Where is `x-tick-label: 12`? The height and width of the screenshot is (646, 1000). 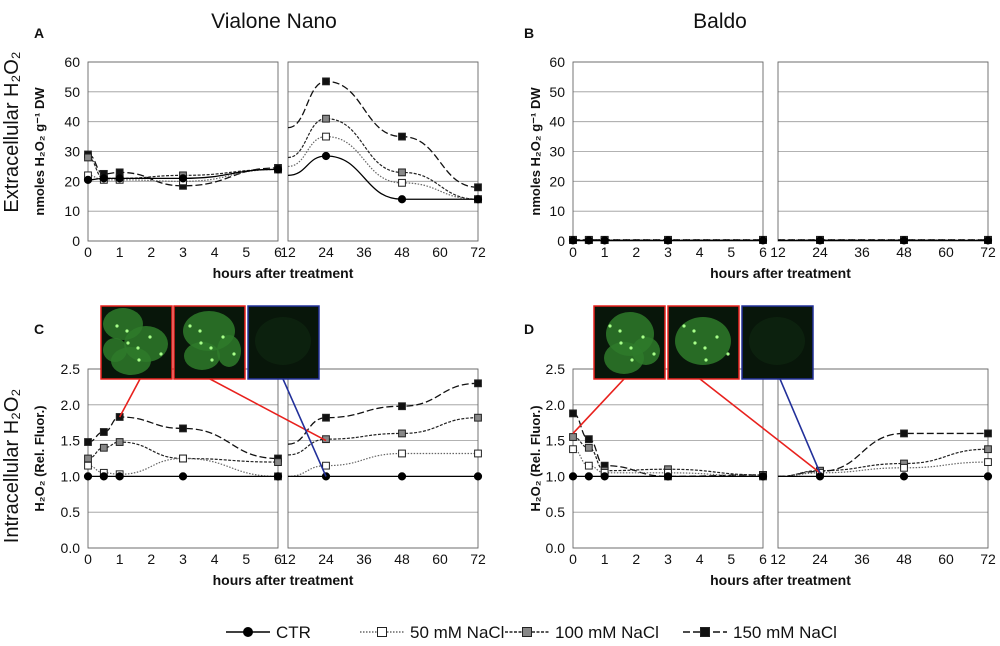
x-tick-label: 12 is located at coordinates (778, 252).